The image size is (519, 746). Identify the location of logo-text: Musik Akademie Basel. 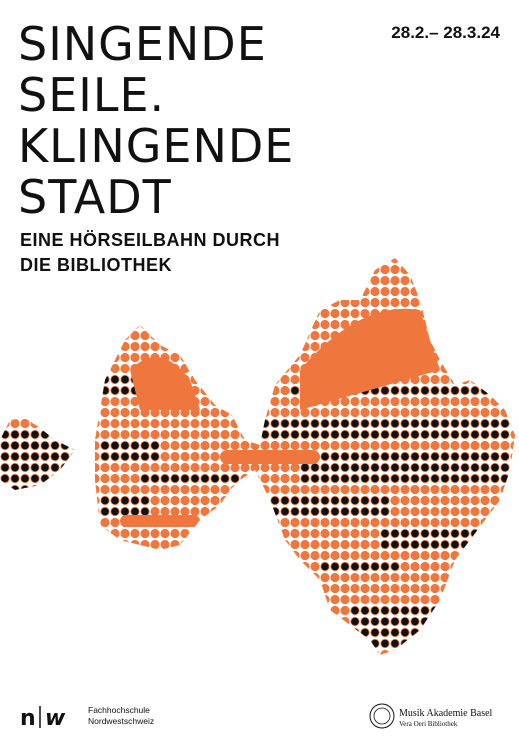
(446, 713).